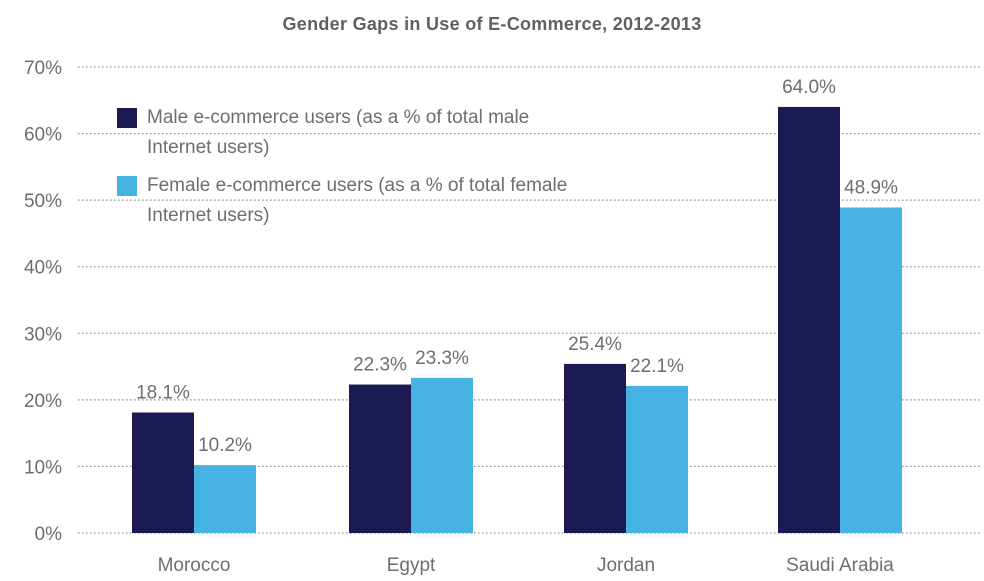 This screenshot has width=984, height=581. What do you see at coordinates (411, 565) in the screenshot?
I see `x-category-label: Egypt` at bounding box center [411, 565].